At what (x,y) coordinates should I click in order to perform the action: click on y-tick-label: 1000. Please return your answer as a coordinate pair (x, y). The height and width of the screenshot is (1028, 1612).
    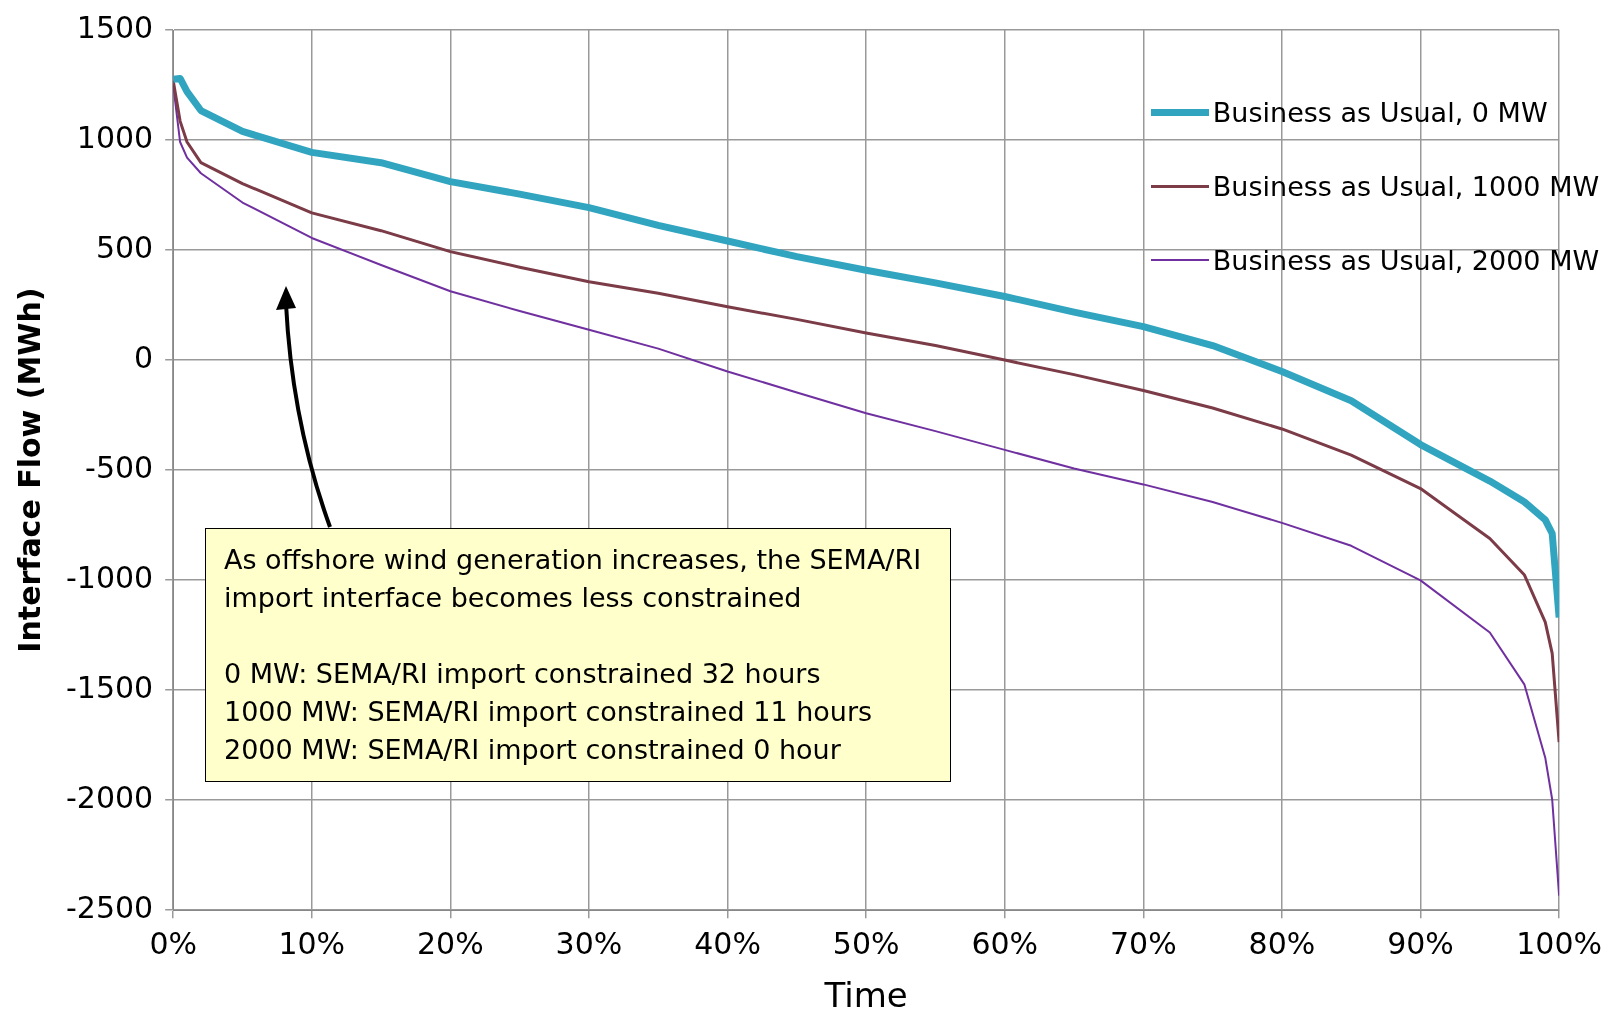
    Looking at the image, I should click on (115, 137).